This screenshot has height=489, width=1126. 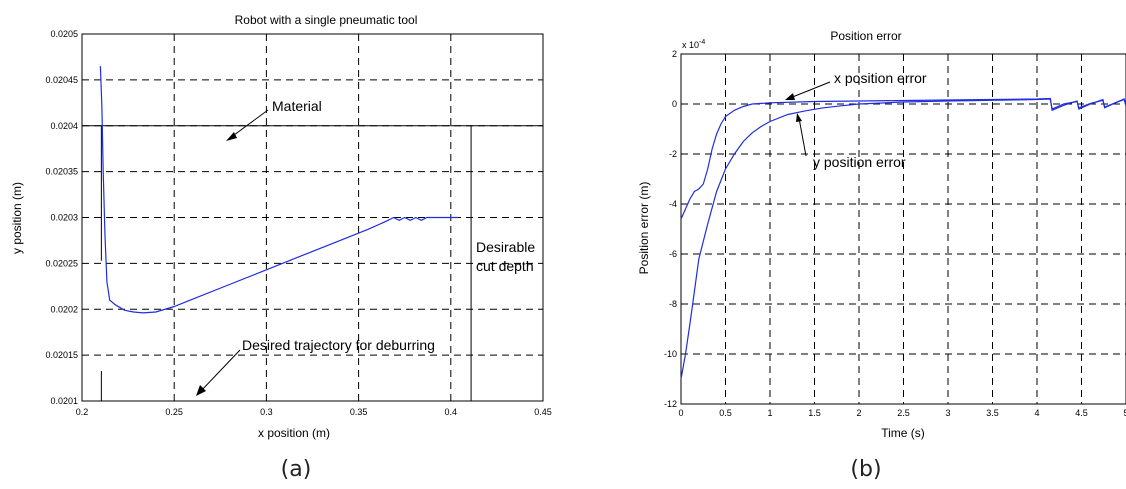 I want to click on y-tick-label: 0.02045, so click(x=61, y=80).